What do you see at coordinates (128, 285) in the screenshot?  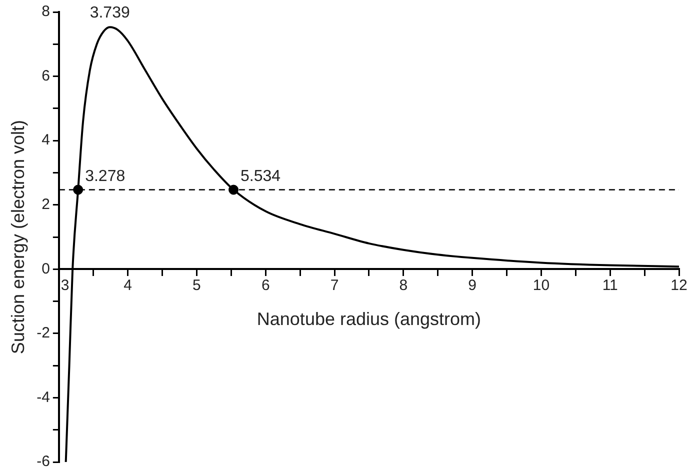 I see `x-tick-label: 4` at bounding box center [128, 285].